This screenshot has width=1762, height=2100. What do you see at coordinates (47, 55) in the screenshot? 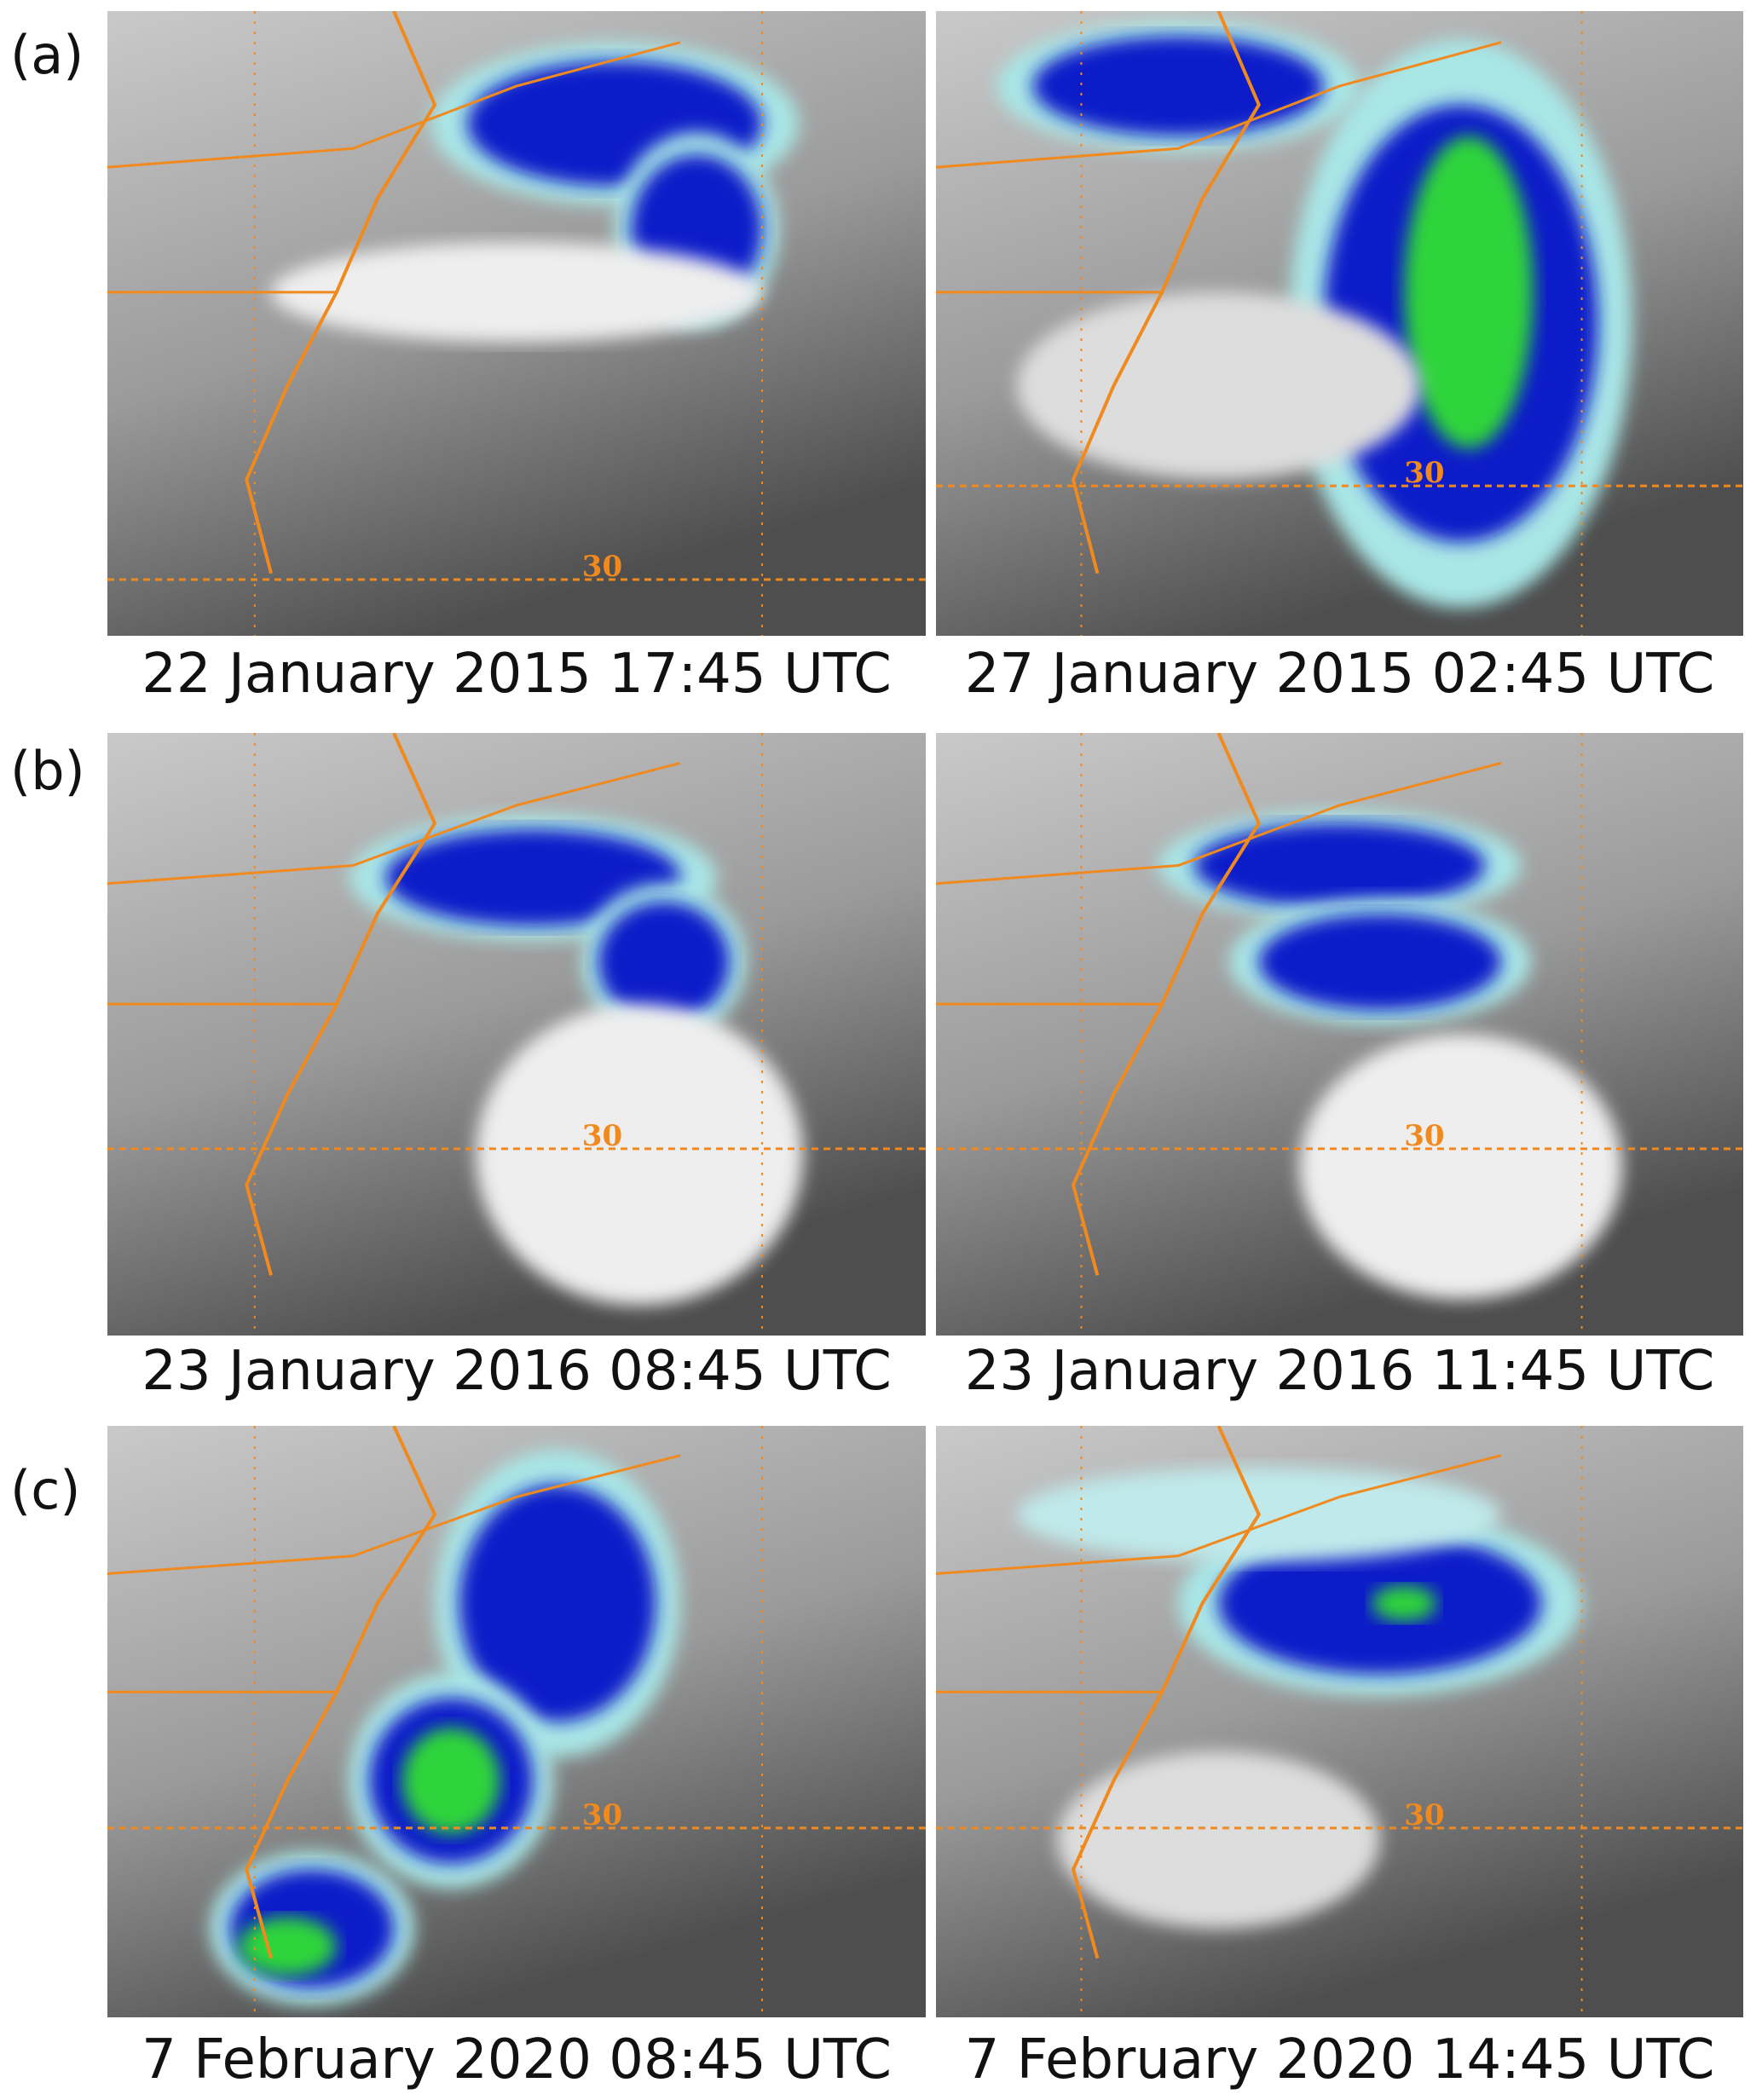
I see `panel-label: (a)` at bounding box center [47, 55].